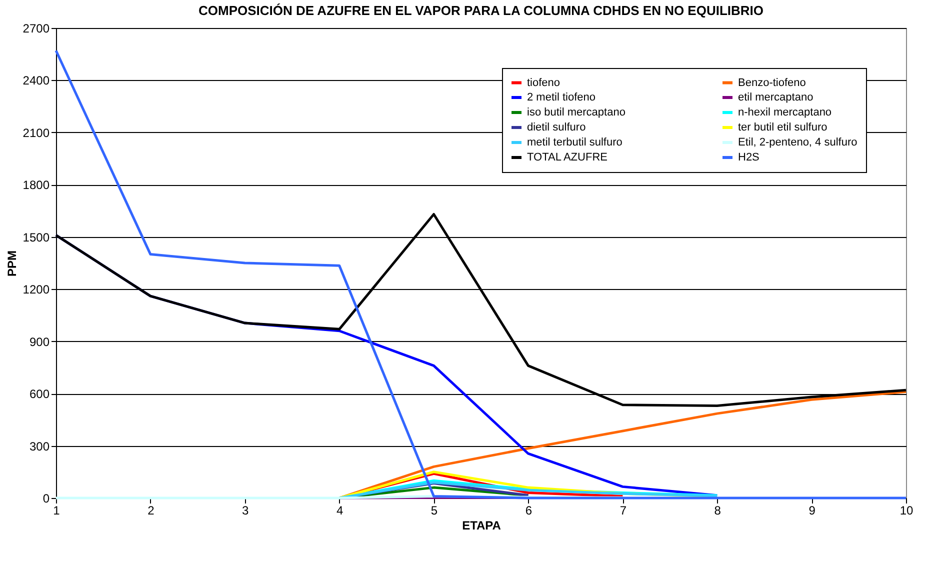 The width and height of the screenshot is (929, 572). What do you see at coordinates (246, 511) in the screenshot?
I see `x-tick-label: 3` at bounding box center [246, 511].